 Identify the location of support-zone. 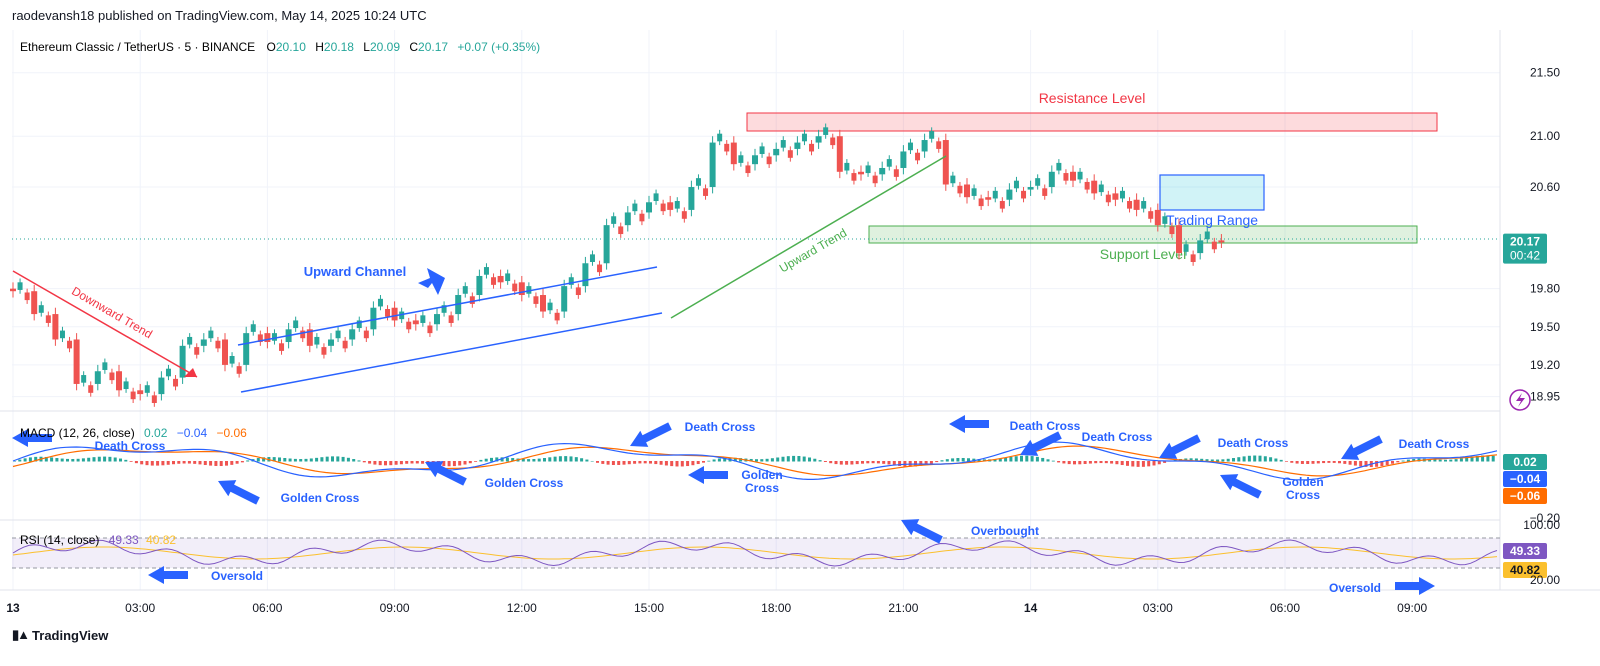
(1143, 234).